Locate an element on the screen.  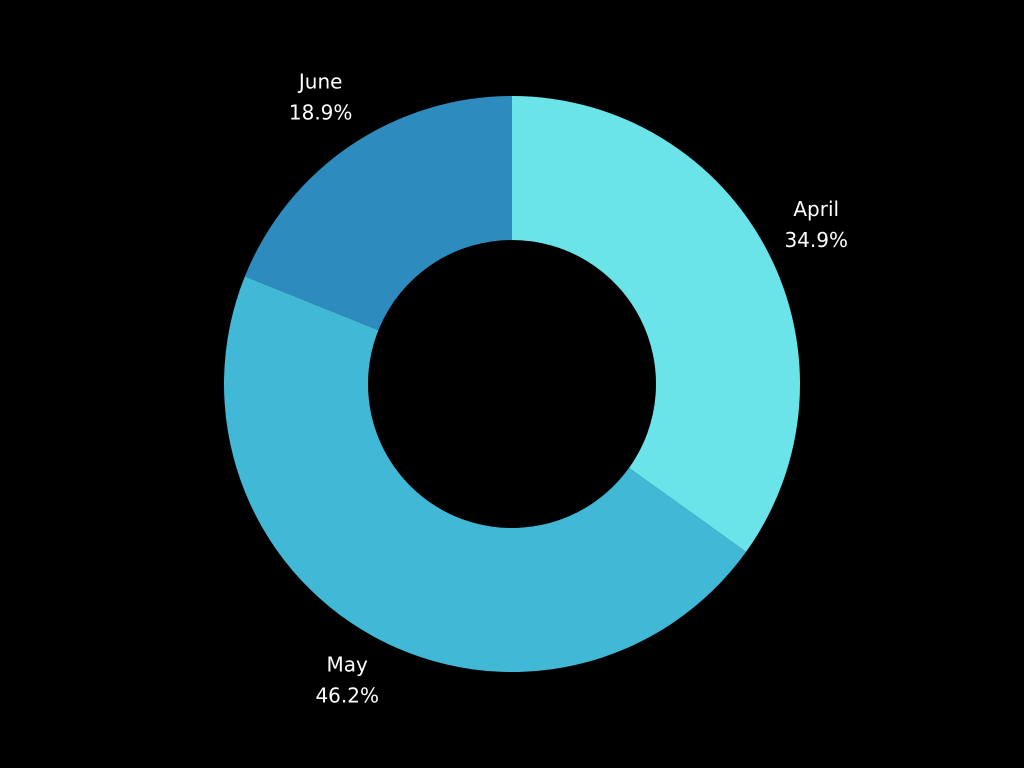
slice-value-label: 34.9% is located at coordinates (816, 240).